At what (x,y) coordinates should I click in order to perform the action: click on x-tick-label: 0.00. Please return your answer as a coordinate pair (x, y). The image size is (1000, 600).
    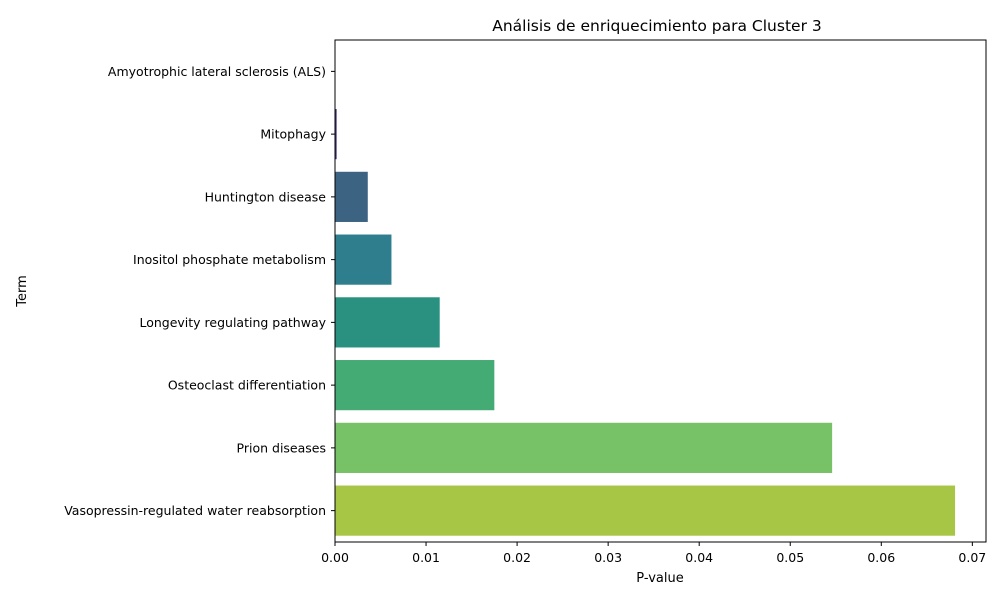
    Looking at the image, I should click on (335, 557).